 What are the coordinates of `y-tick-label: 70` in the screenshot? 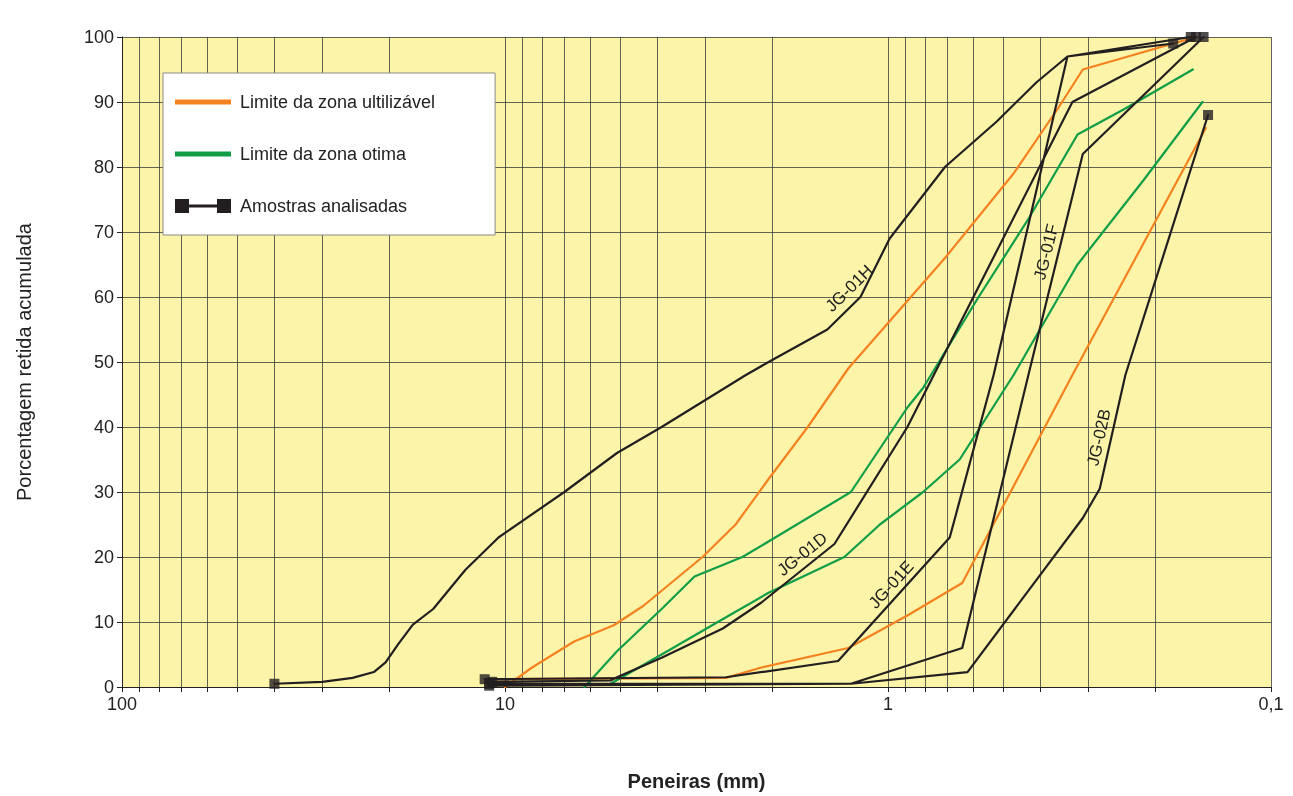 It's located at (103, 232).